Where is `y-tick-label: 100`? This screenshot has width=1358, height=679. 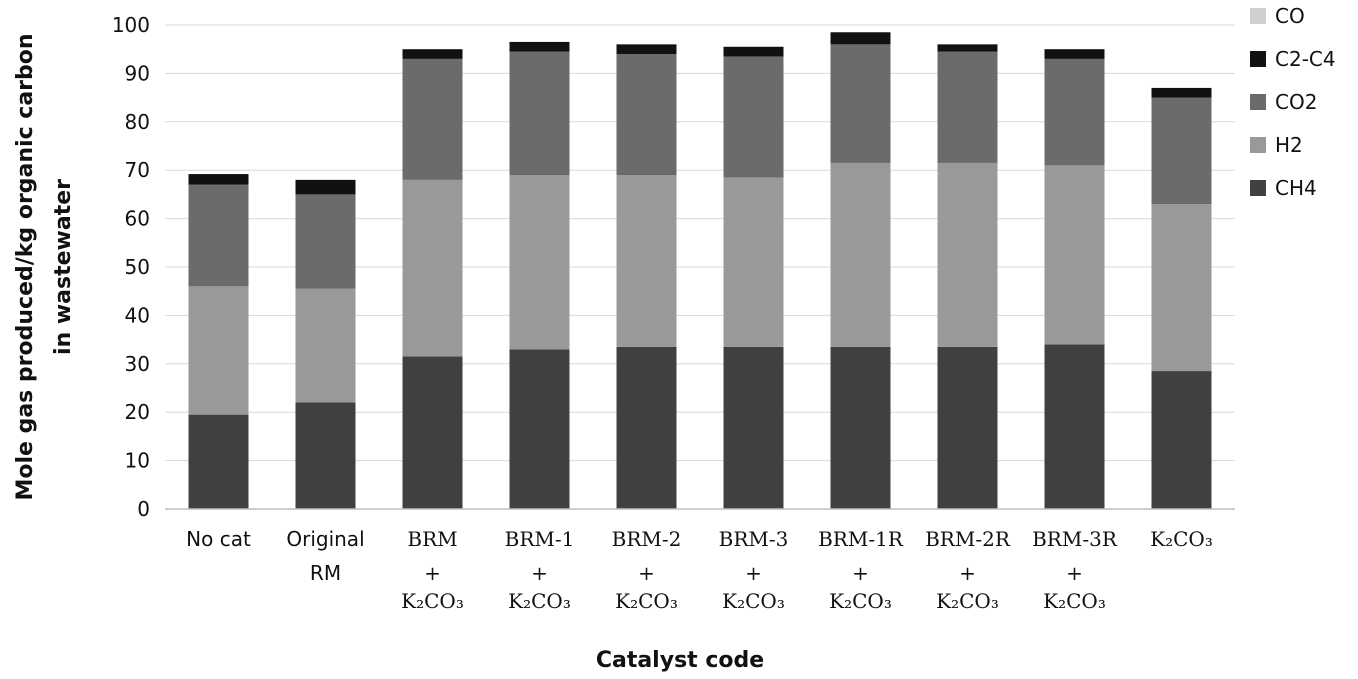
y-tick-label: 100 is located at coordinates (131, 25).